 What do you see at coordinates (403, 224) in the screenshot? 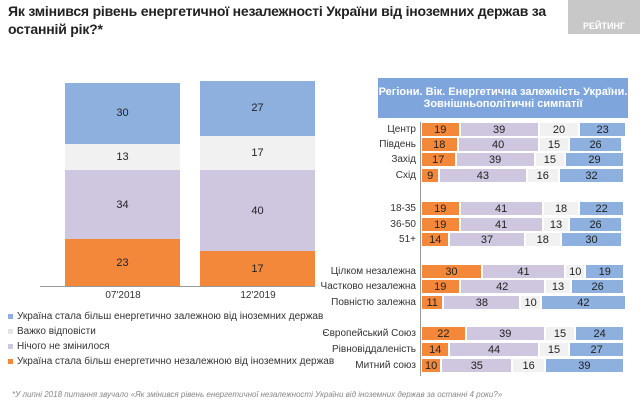
I see `row-label: 36-50` at bounding box center [403, 224].